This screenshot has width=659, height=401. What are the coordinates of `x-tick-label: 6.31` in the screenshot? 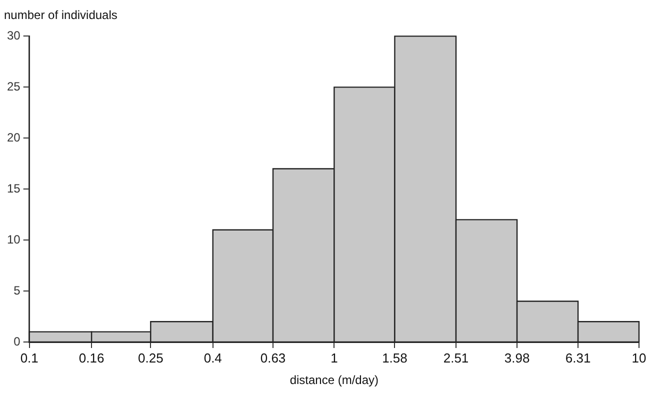 It's located at (578, 358).